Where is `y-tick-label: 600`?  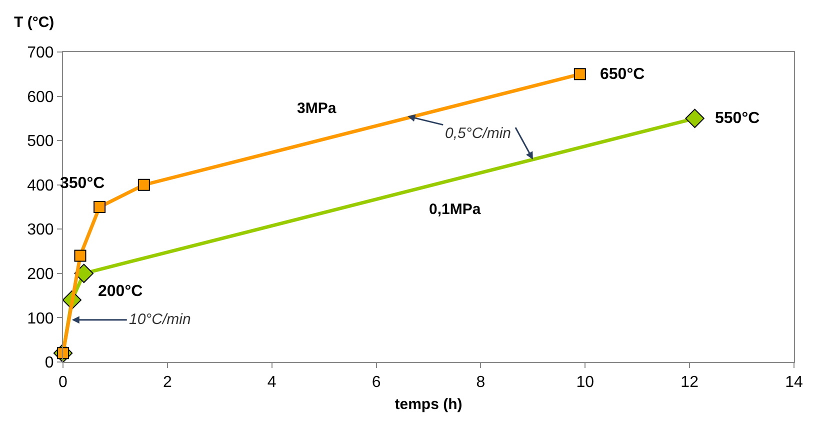 y-tick-label: 600 is located at coordinates (40, 97).